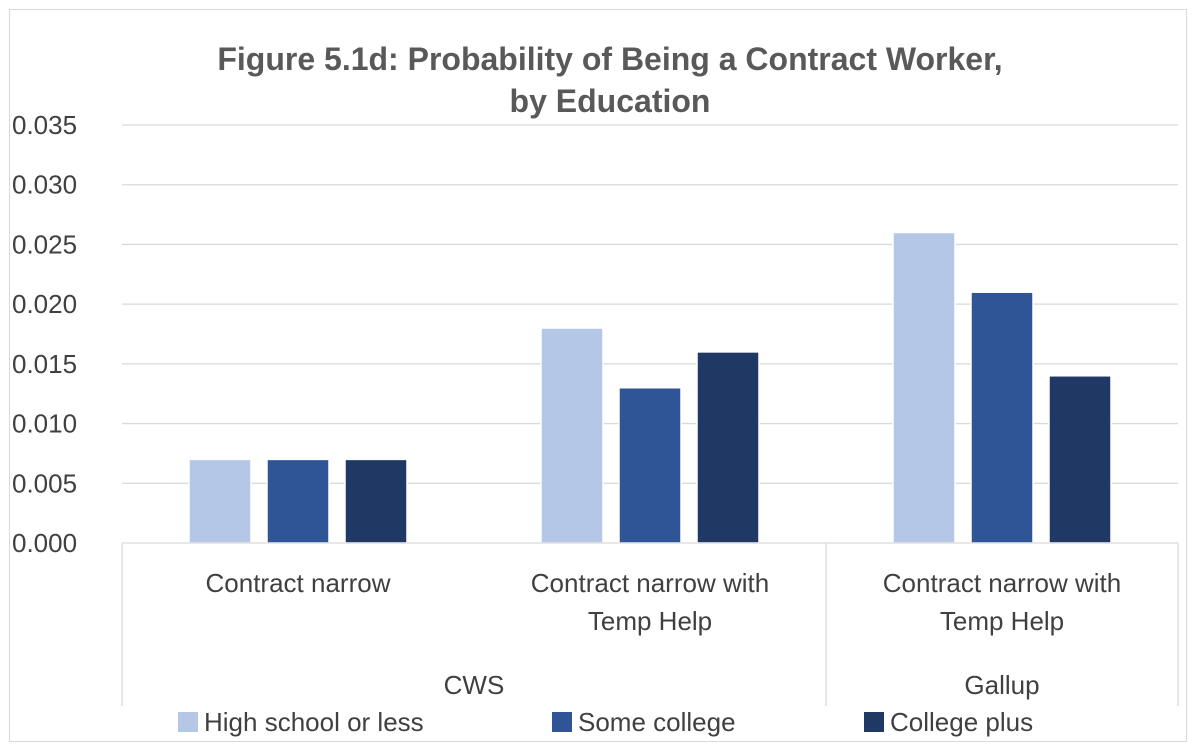 The height and width of the screenshot is (751, 1196). I want to click on y-tick-label: 0.025, so click(44, 244).